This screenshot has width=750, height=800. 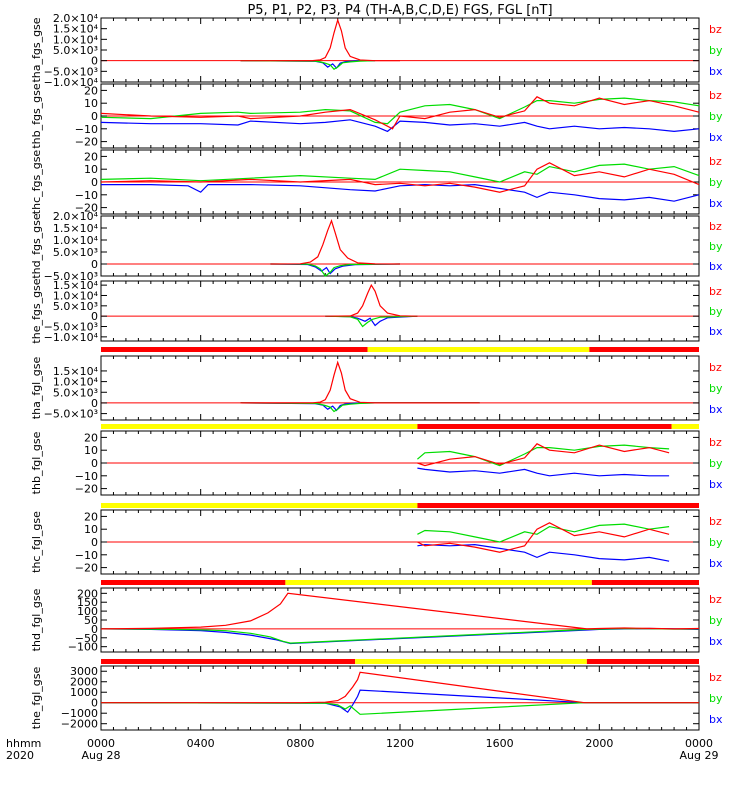 What do you see at coordinates (87, 593) in the screenshot?
I see `y-tick-label: 200` at bounding box center [87, 593].